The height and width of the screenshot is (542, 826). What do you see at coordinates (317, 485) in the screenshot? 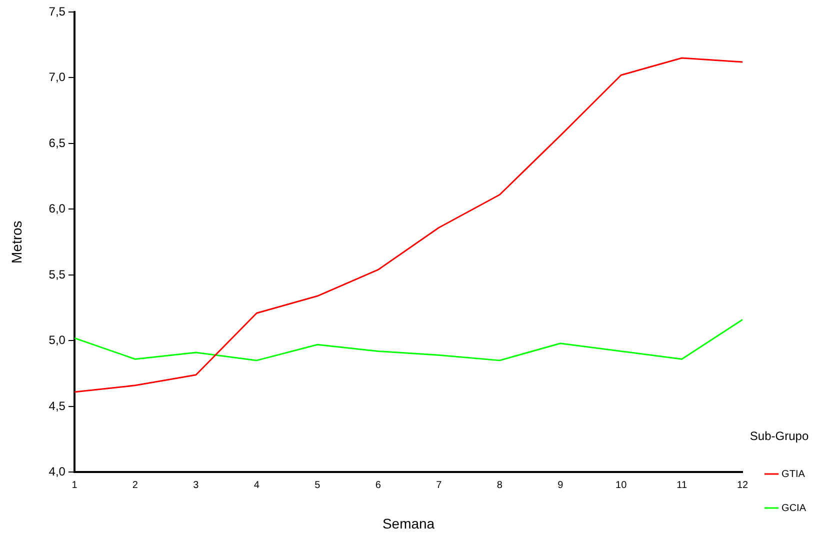
I see `x-tick-label: 5` at bounding box center [317, 485].